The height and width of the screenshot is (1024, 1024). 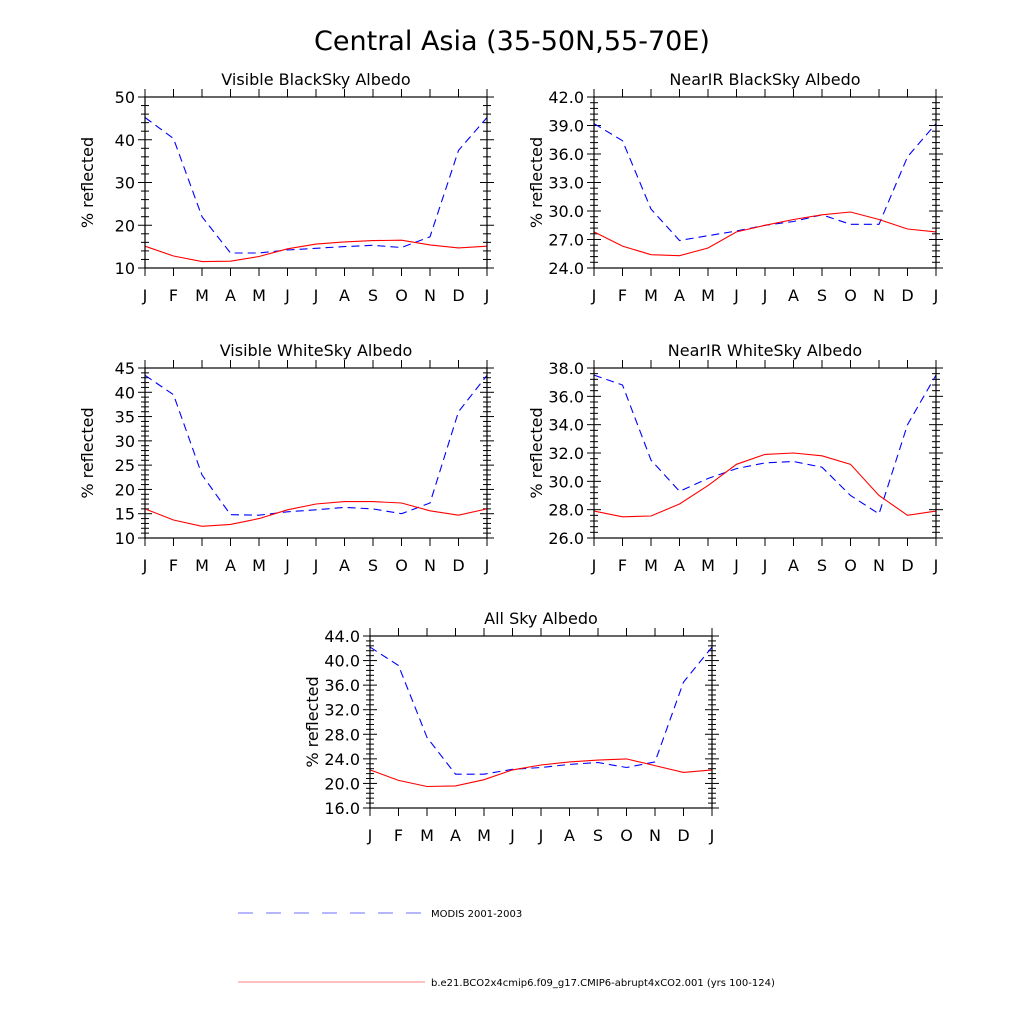 I want to click on y-tick-label: 44.0, so click(x=342, y=636).